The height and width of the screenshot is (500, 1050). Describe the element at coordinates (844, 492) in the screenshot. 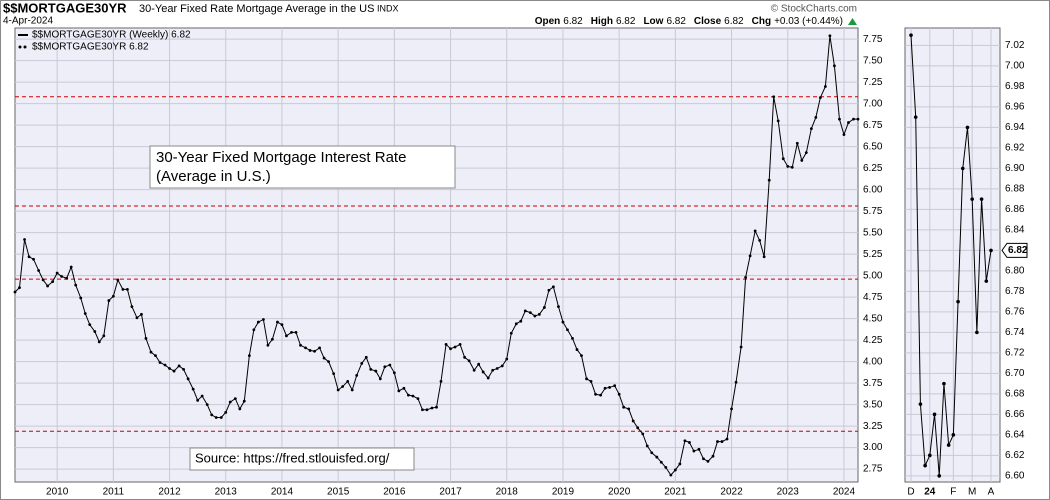

I see `x-tick-label: 2024` at that location.